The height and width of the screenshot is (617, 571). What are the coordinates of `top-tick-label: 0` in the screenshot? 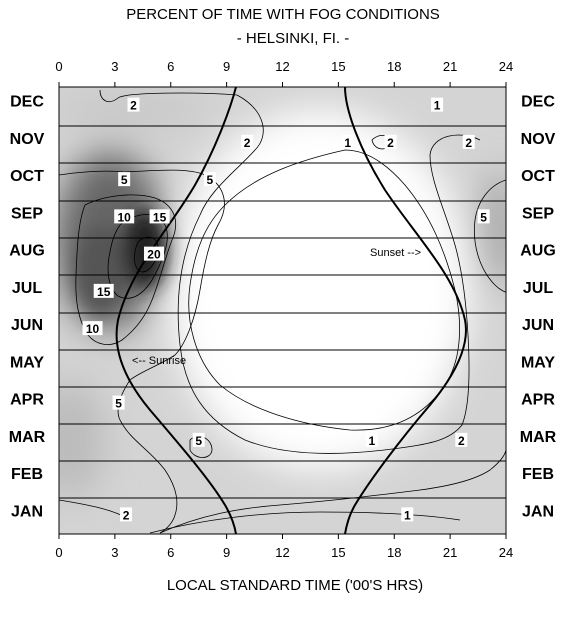 It's located at (58, 66).